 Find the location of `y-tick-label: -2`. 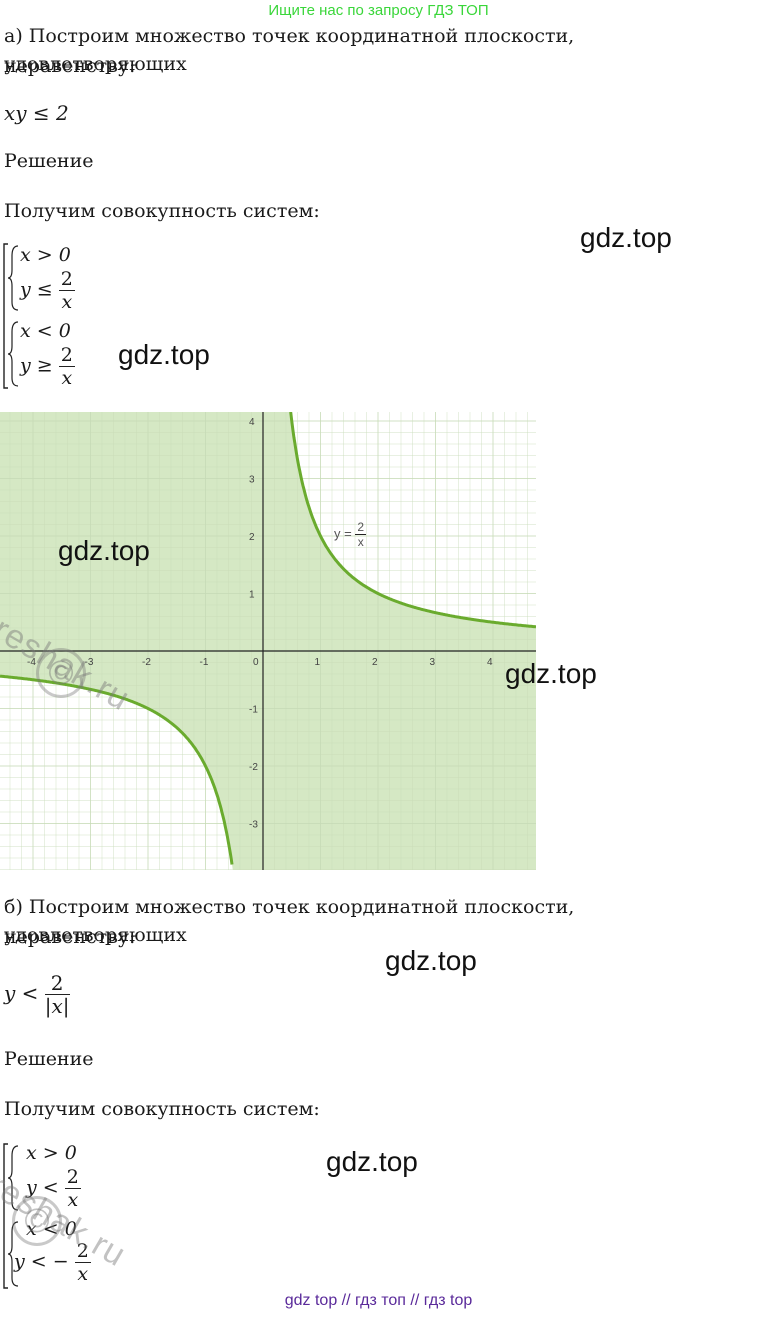

y-tick-label: -2 is located at coordinates (253, 767).